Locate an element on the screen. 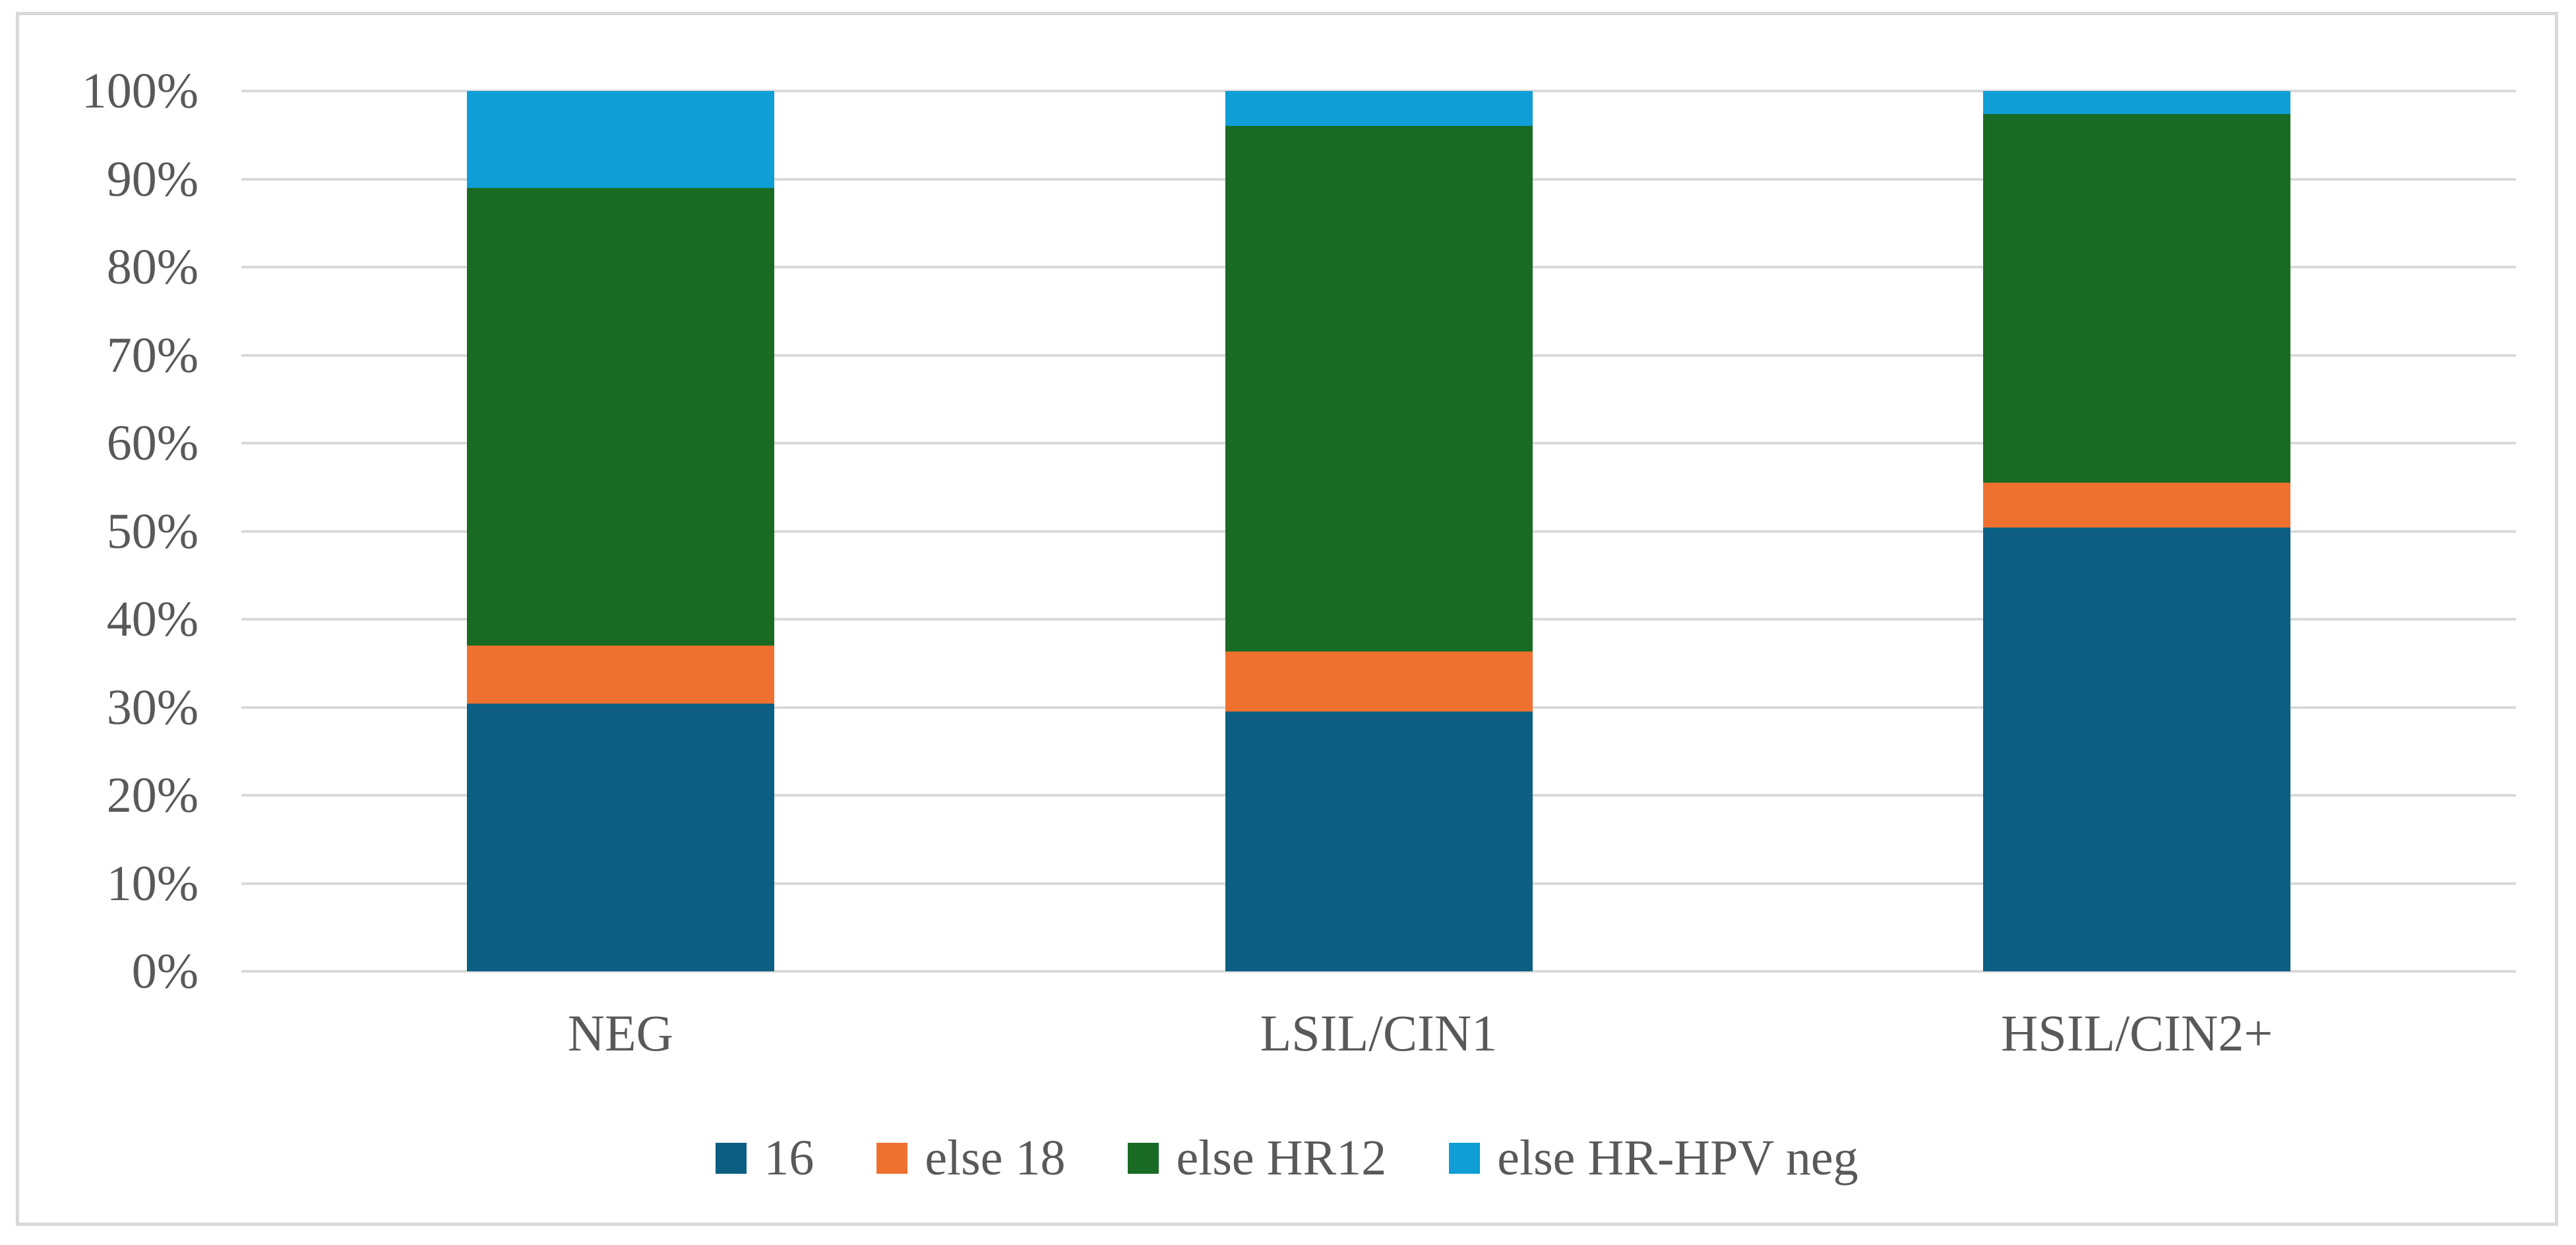  legend: 16 else 18 else HR12 else HR-HPV neg is located at coordinates (1287, 1158).